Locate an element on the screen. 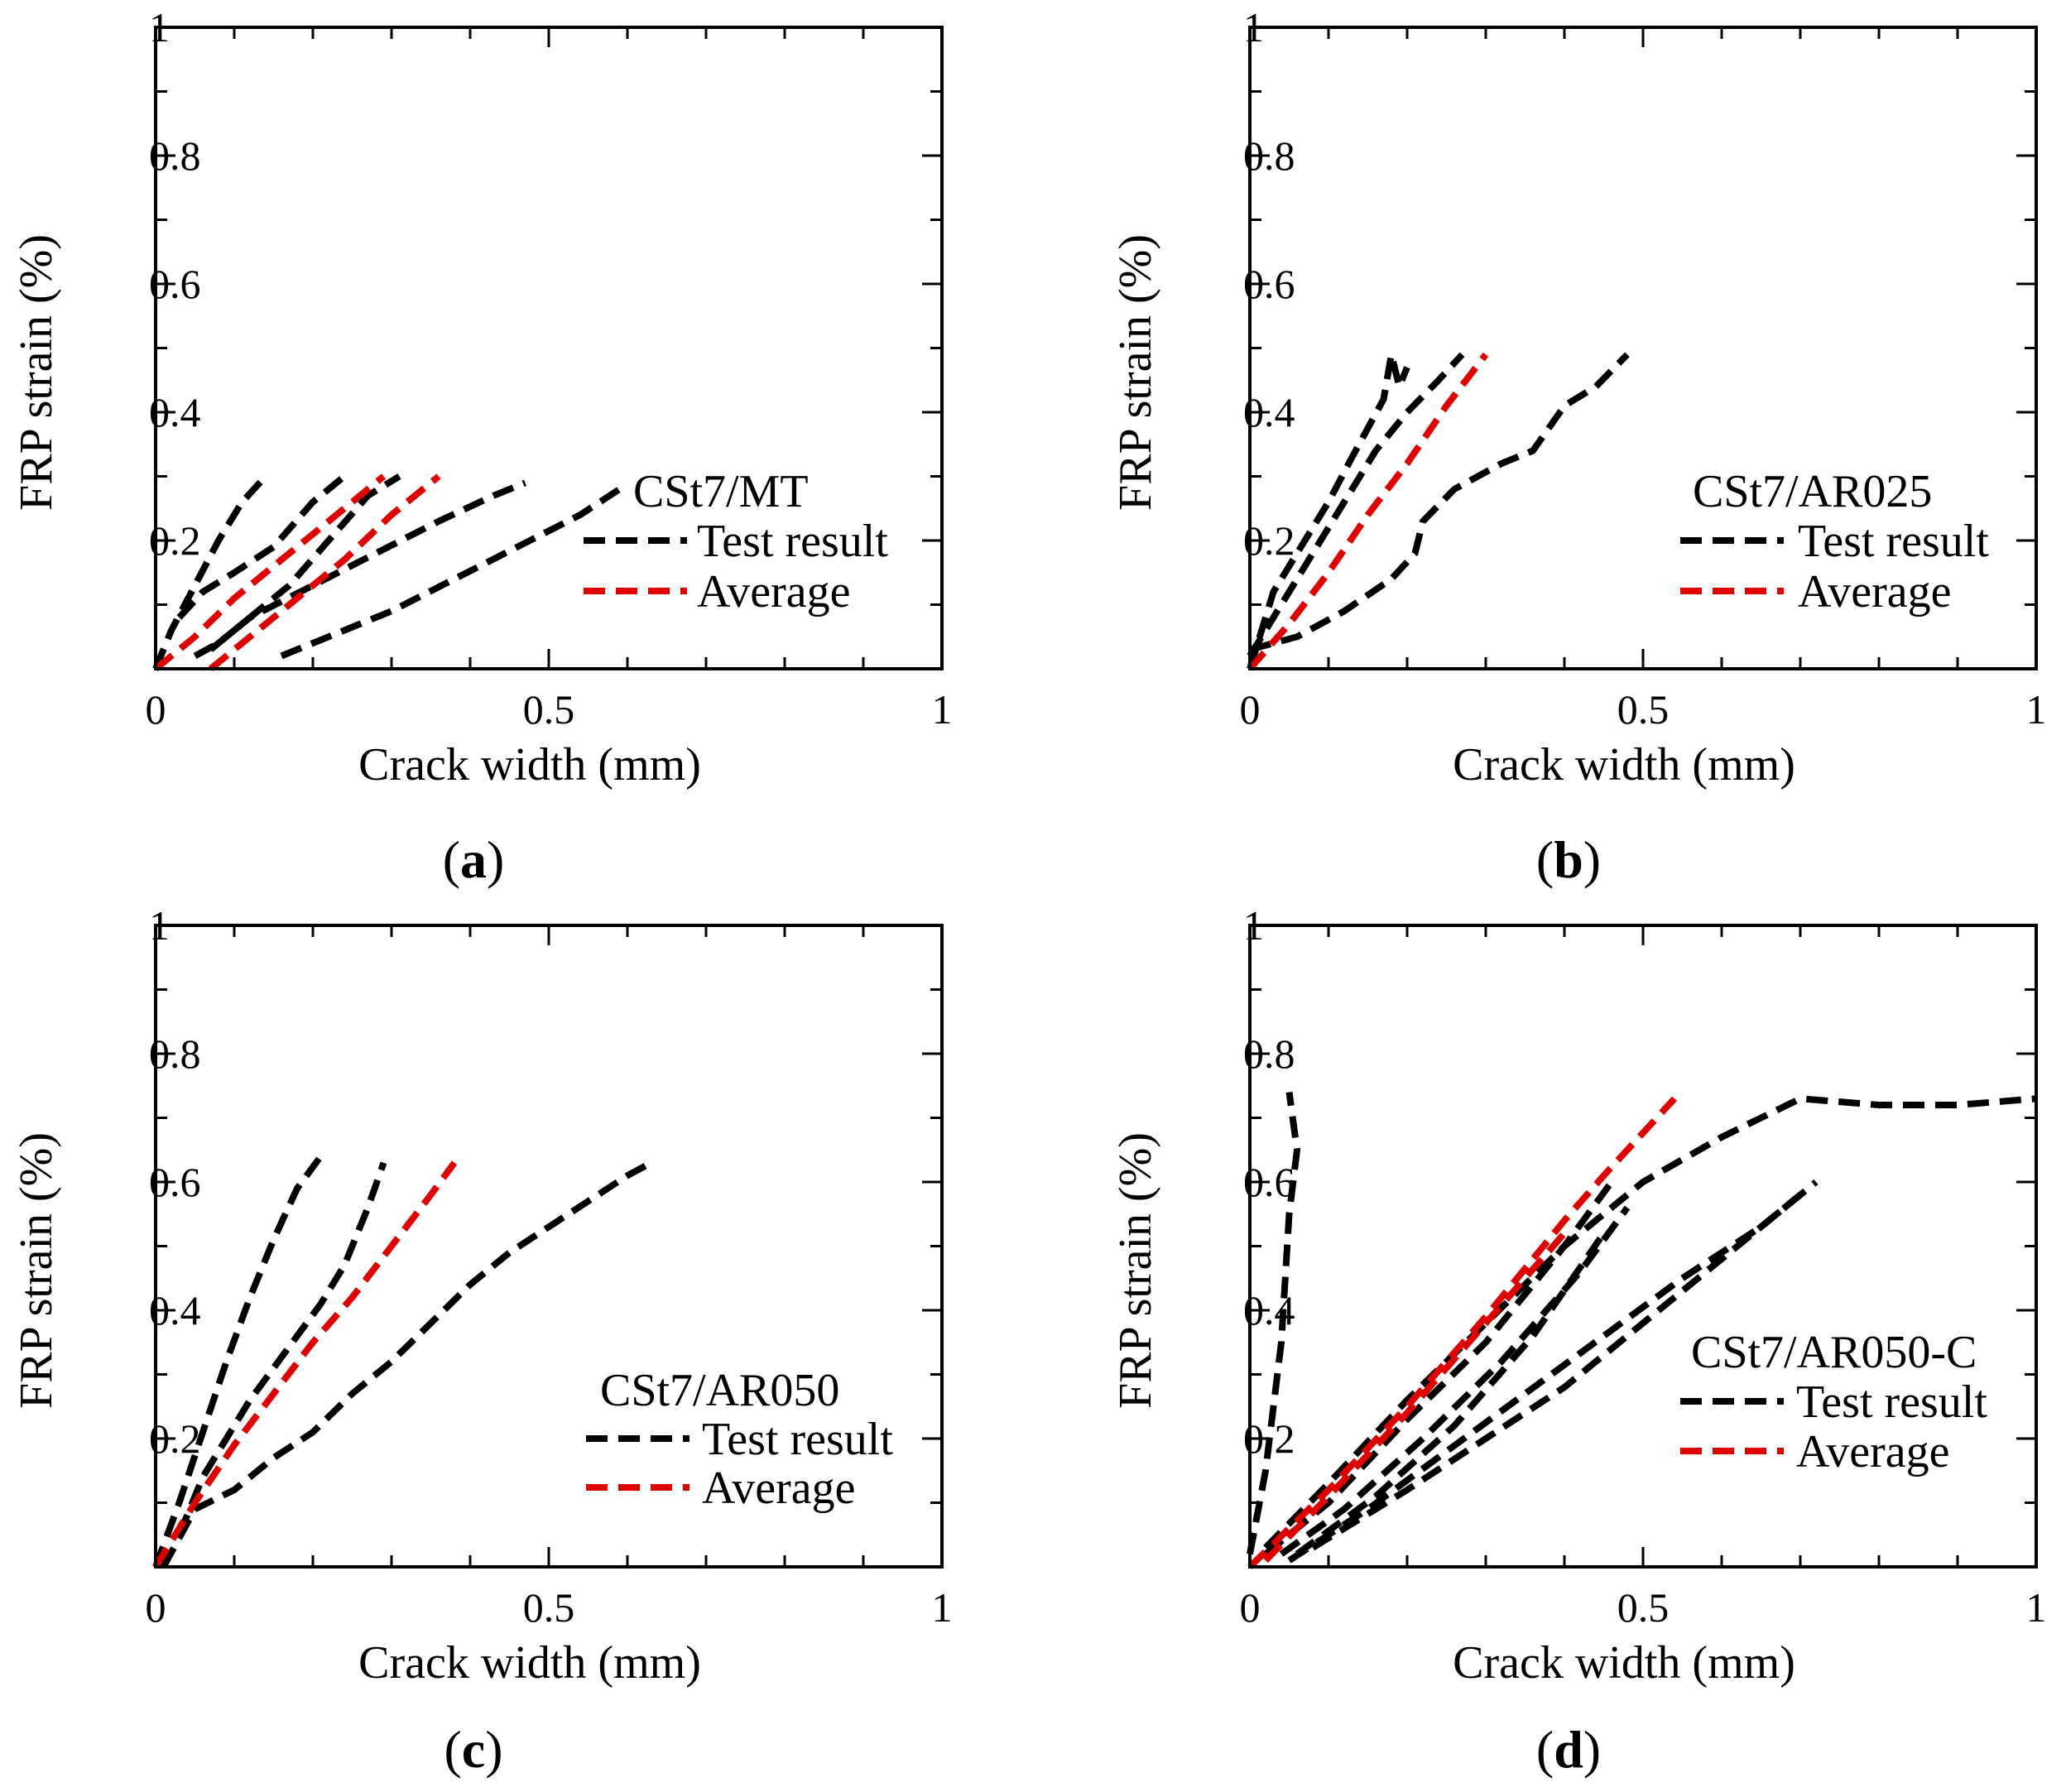 This screenshot has height=1792, width=2066. legend-title: CSt7/AR050-C is located at coordinates (1834, 1352).